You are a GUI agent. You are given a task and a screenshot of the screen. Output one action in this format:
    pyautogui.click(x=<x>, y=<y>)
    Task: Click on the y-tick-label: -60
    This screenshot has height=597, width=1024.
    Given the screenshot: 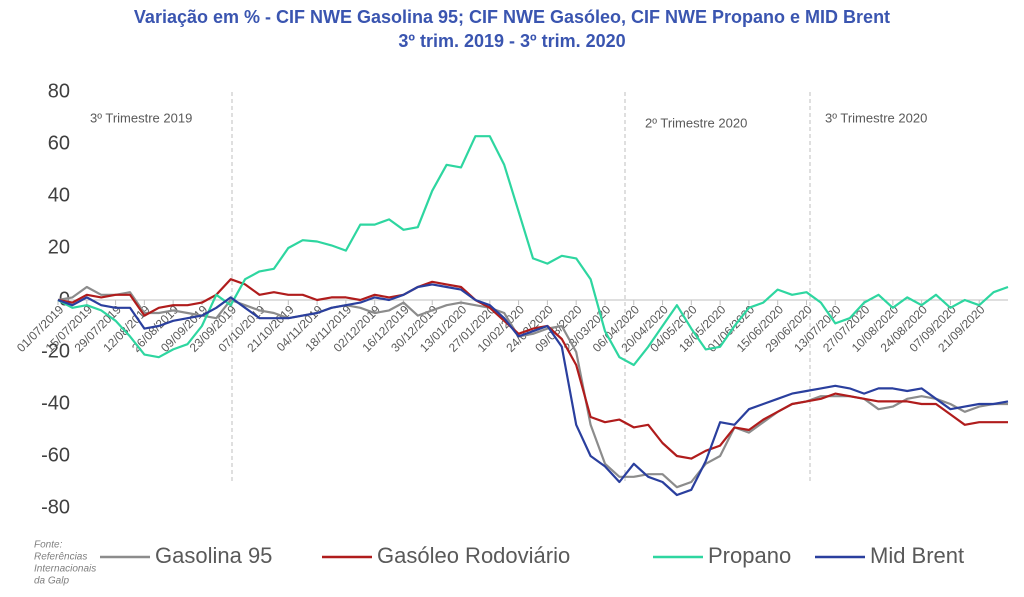 What is the action you would take?
    pyautogui.click(x=55, y=455)
    